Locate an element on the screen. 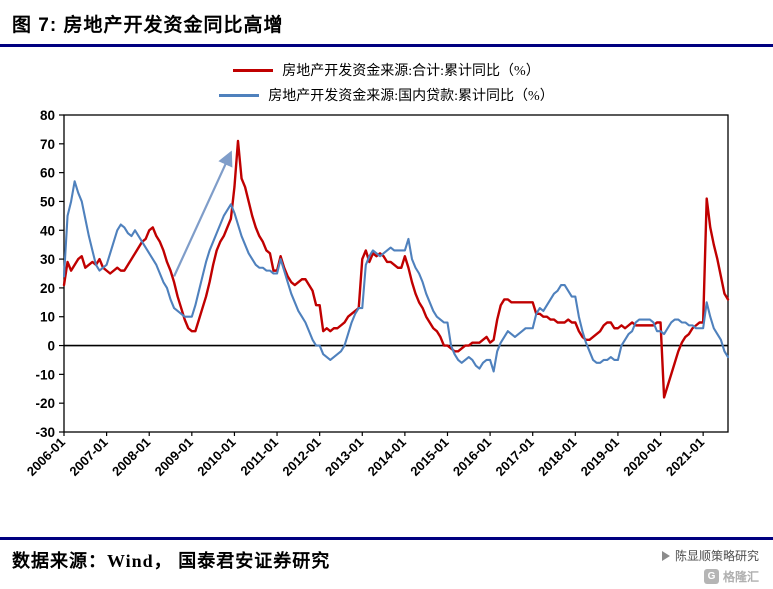 The image size is (773, 589). credit-row: 陈显顺策略研究 is located at coordinates (710, 555).